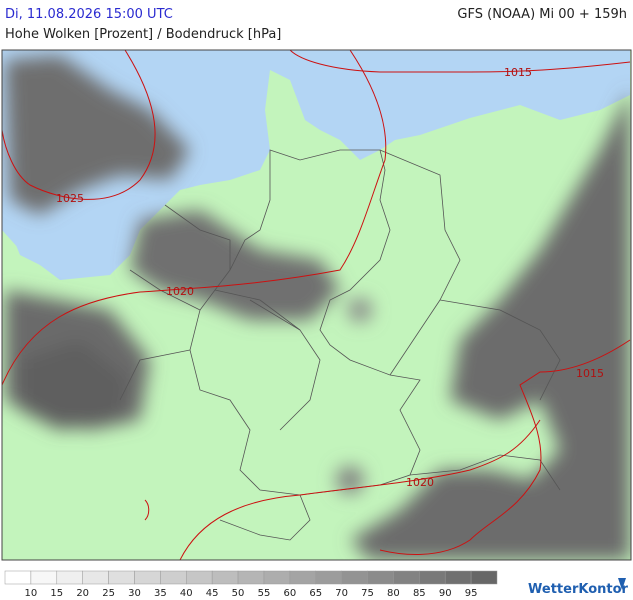  Describe the element at coordinates (238, 593) in the screenshot. I see `legend-label: 50` at that location.